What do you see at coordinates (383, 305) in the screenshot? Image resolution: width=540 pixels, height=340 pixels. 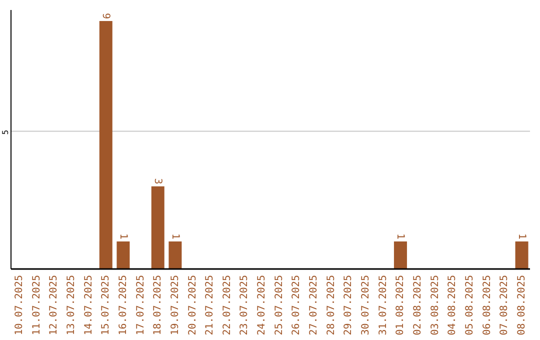 I see `x-tick-label: 31.07.2025` at bounding box center [383, 305].